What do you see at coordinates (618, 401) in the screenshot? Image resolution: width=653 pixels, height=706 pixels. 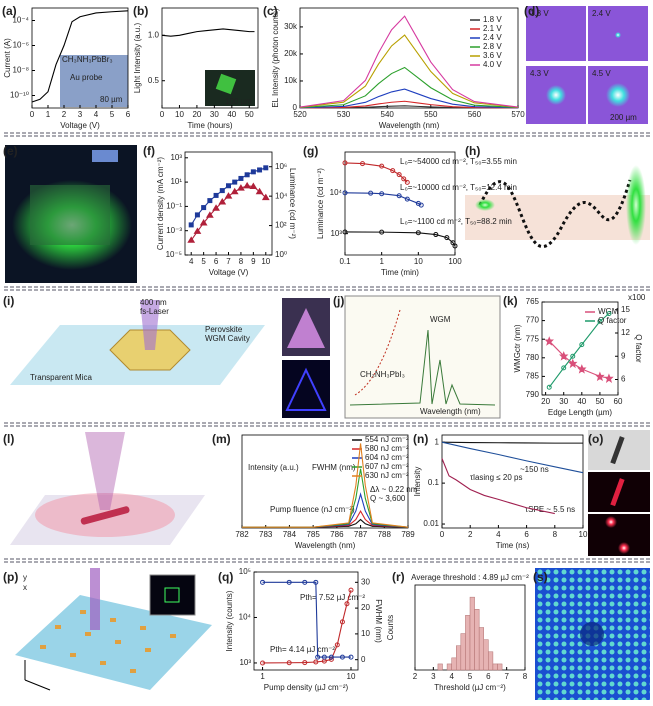 I see `x-tick-label: 60` at bounding box center [618, 401].